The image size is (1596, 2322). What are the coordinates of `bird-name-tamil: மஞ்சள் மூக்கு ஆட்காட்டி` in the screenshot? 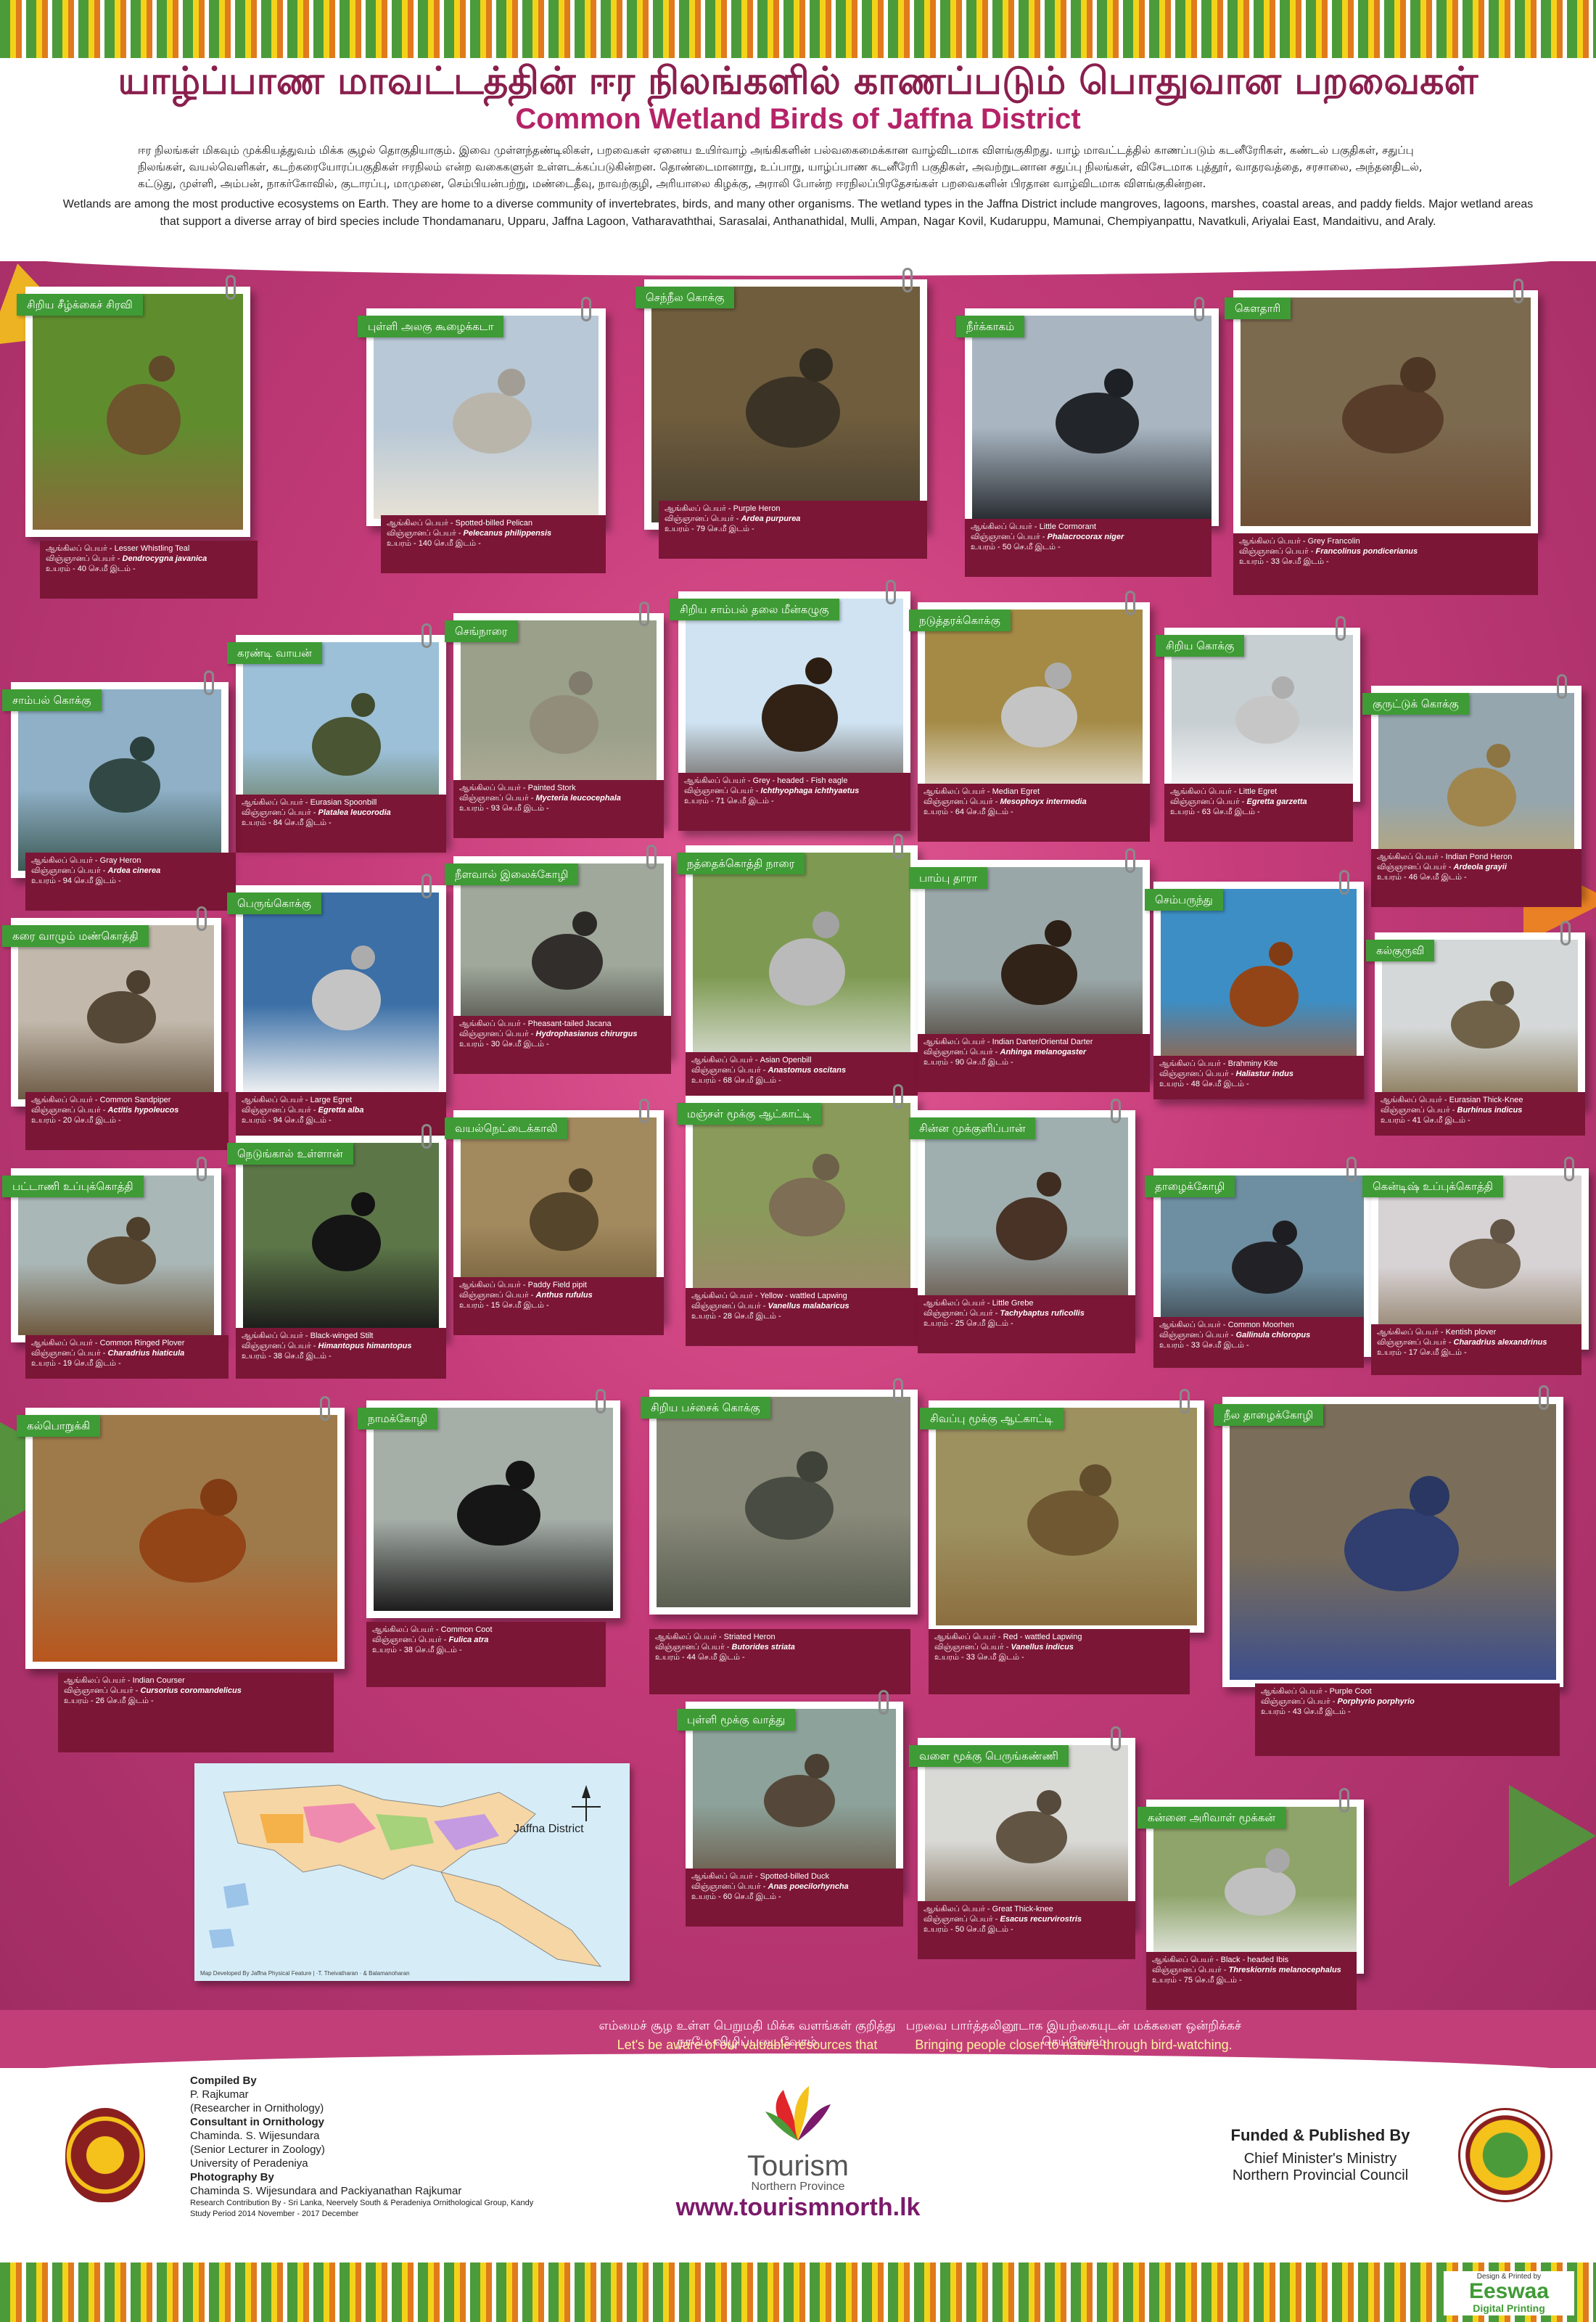 It's located at (749, 1114).